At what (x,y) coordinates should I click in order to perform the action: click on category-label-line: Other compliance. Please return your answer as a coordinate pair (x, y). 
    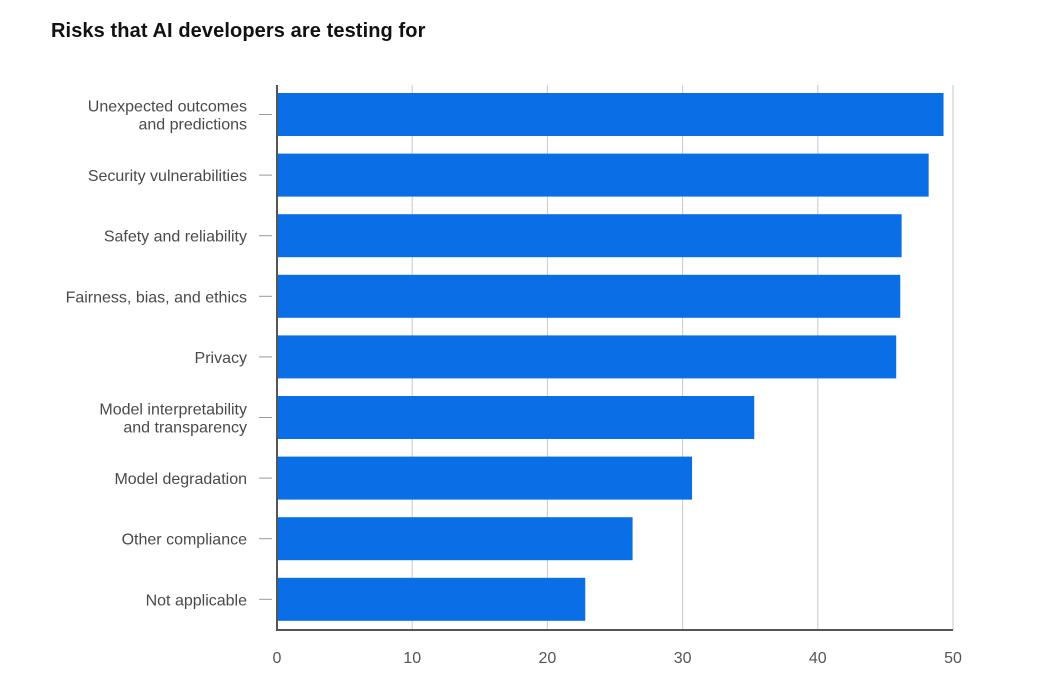
    Looking at the image, I should click on (184, 540).